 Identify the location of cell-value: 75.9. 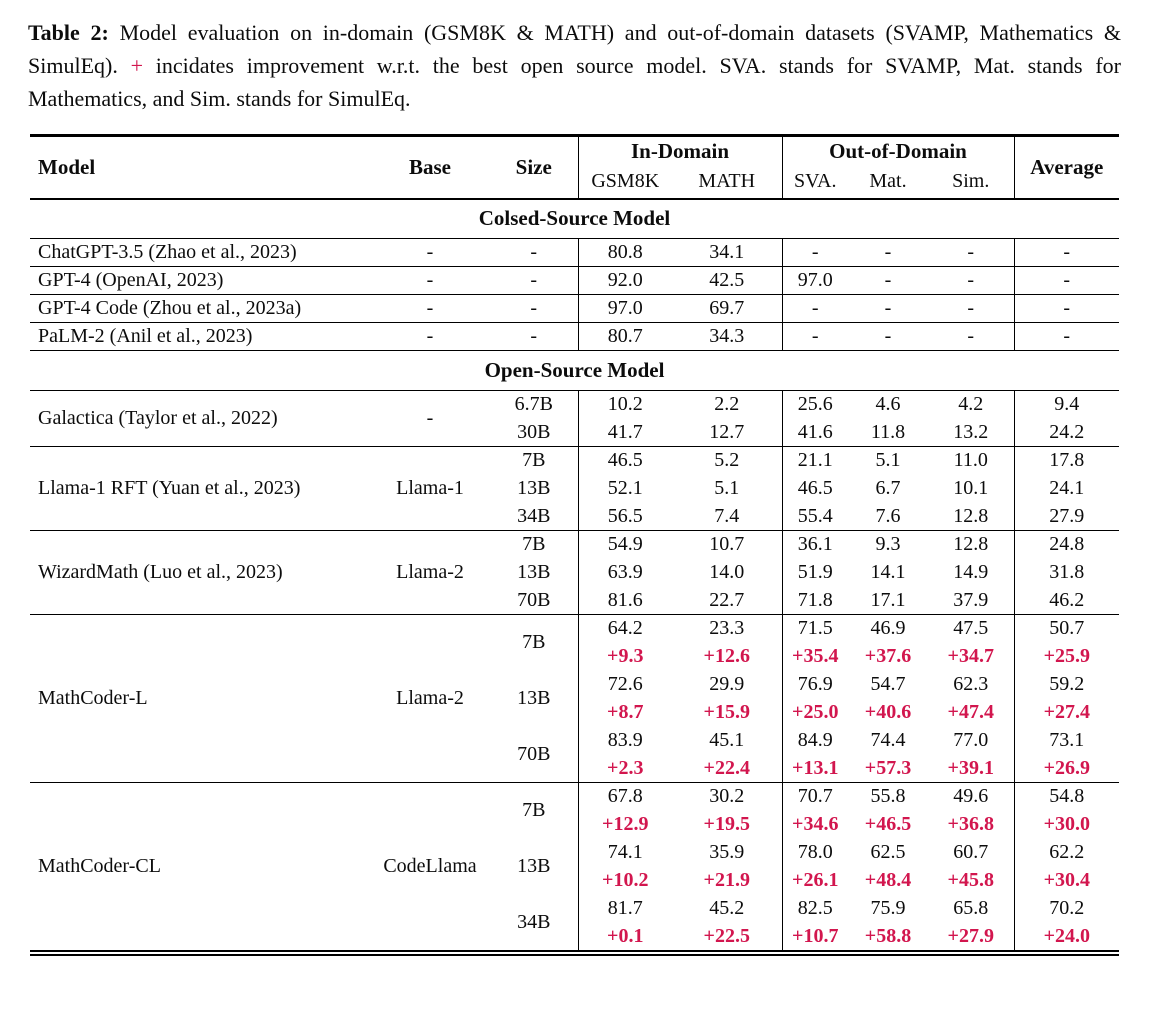
(888, 908).